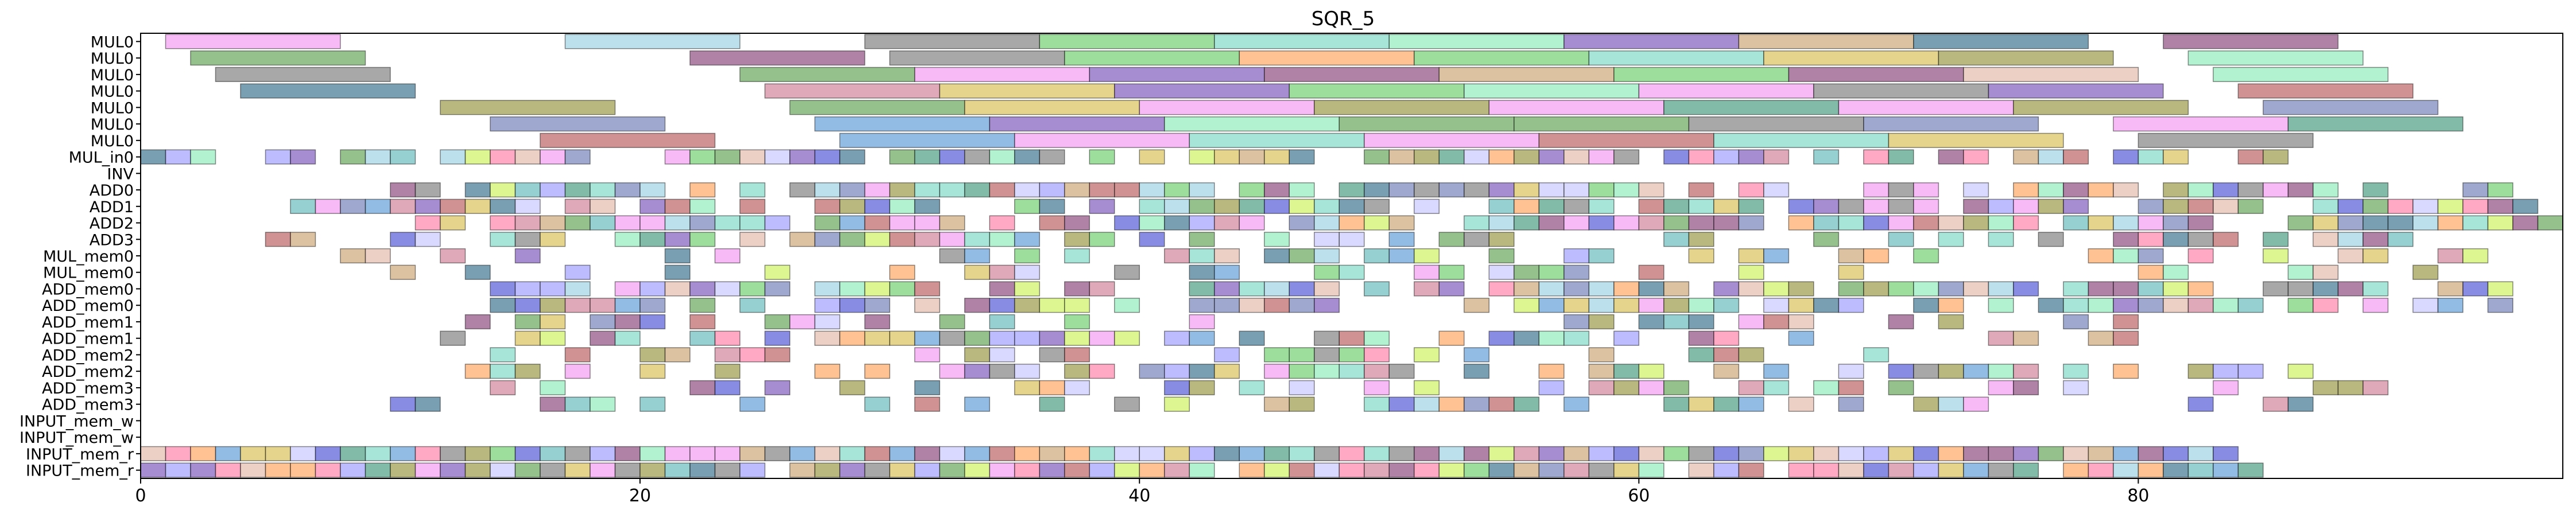  Describe the element at coordinates (80, 455) in the screenshot. I see `y-tick-label: INPUT_mem_r` at that location.